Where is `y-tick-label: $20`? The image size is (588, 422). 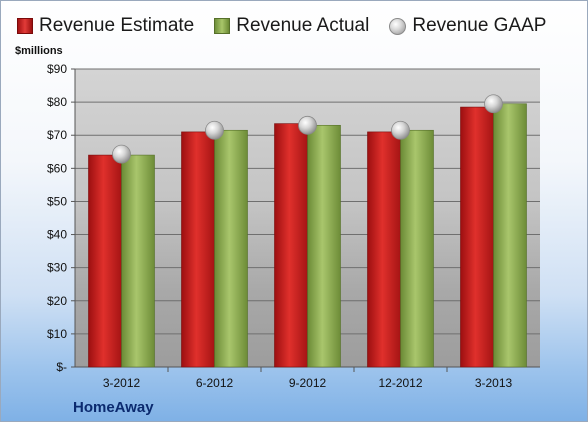
y-tick-label: $20 is located at coordinates (57, 301).